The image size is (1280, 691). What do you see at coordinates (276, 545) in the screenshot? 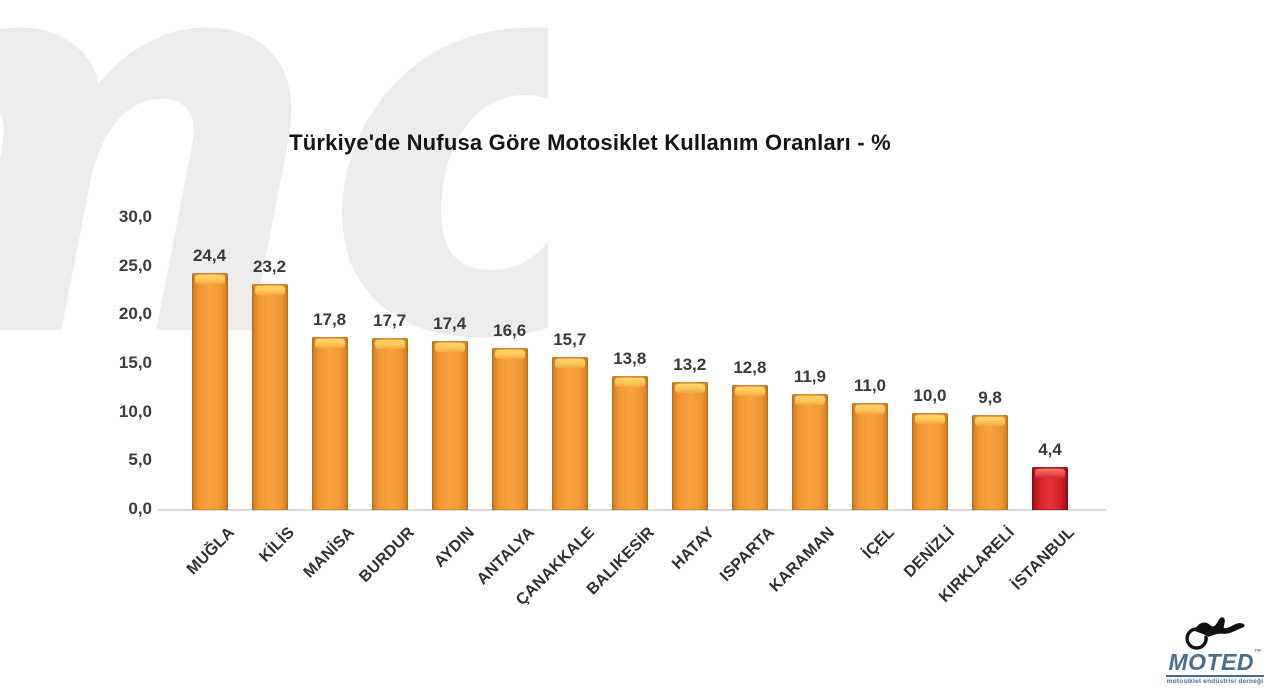
I see `x-axis-label: KİLİS` at bounding box center [276, 545].